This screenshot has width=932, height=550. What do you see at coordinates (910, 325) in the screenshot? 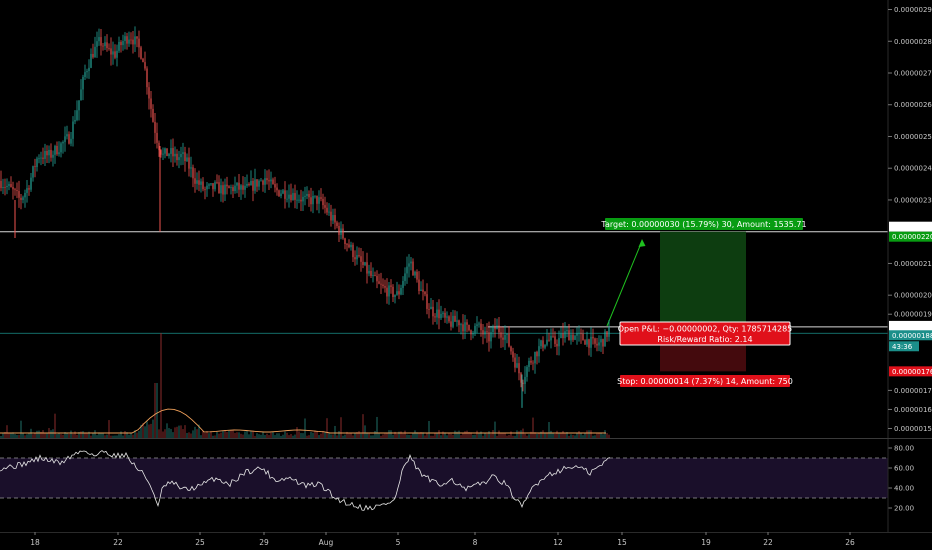
I see `price-tag-entry` at bounding box center [910, 325].